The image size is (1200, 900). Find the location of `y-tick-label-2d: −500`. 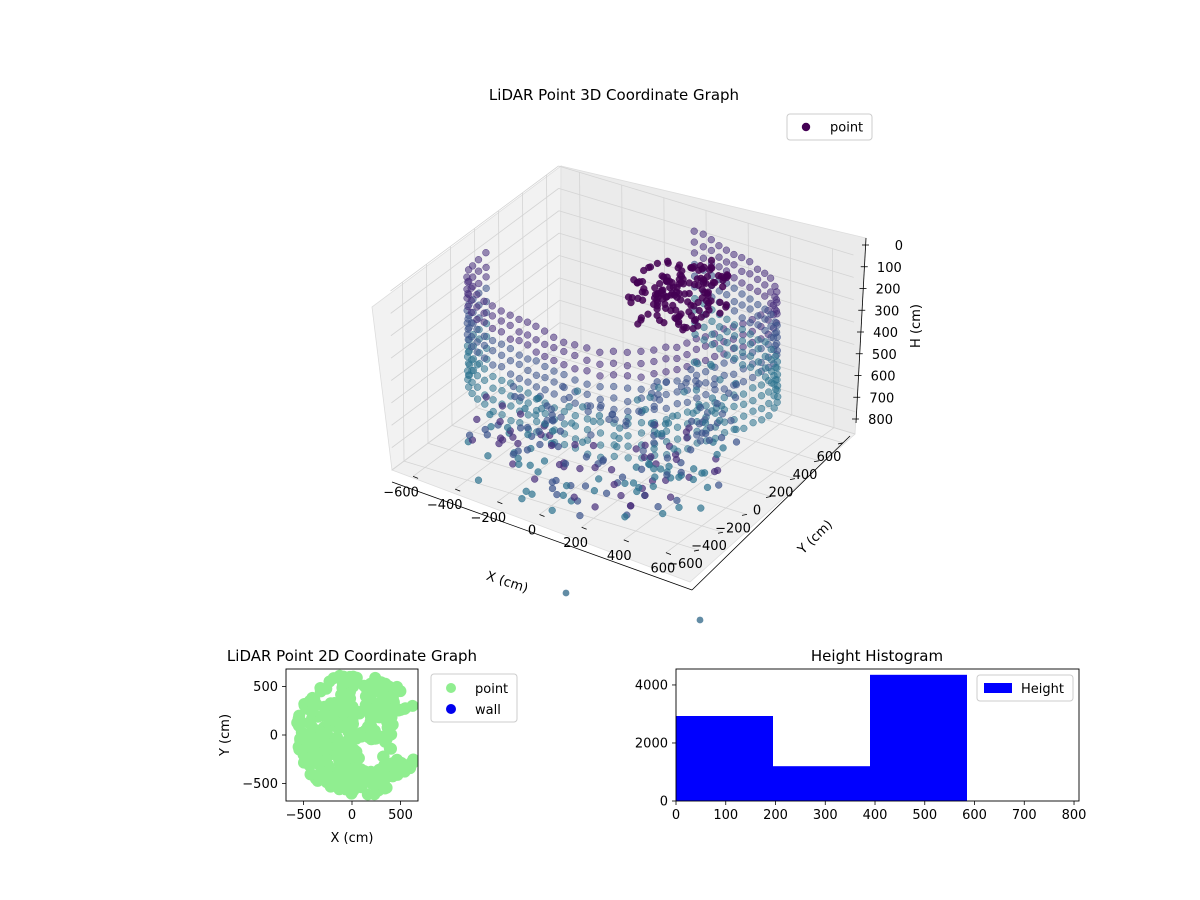

y-tick-label-2d: −500 is located at coordinates (260, 784).